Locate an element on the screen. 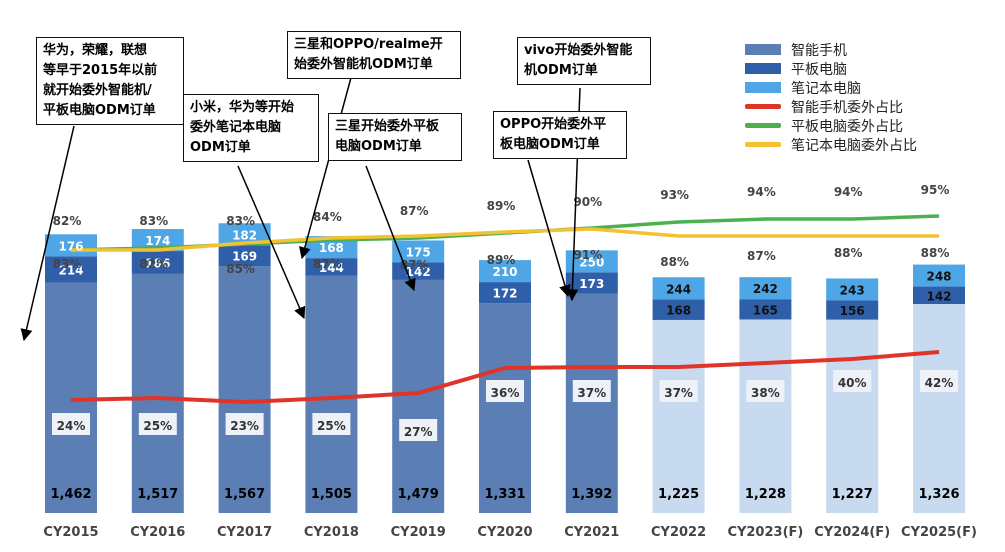 Image resolution: width=1005 pixels, height=552 pixels. label-notebook: 248 is located at coordinates (938, 277).